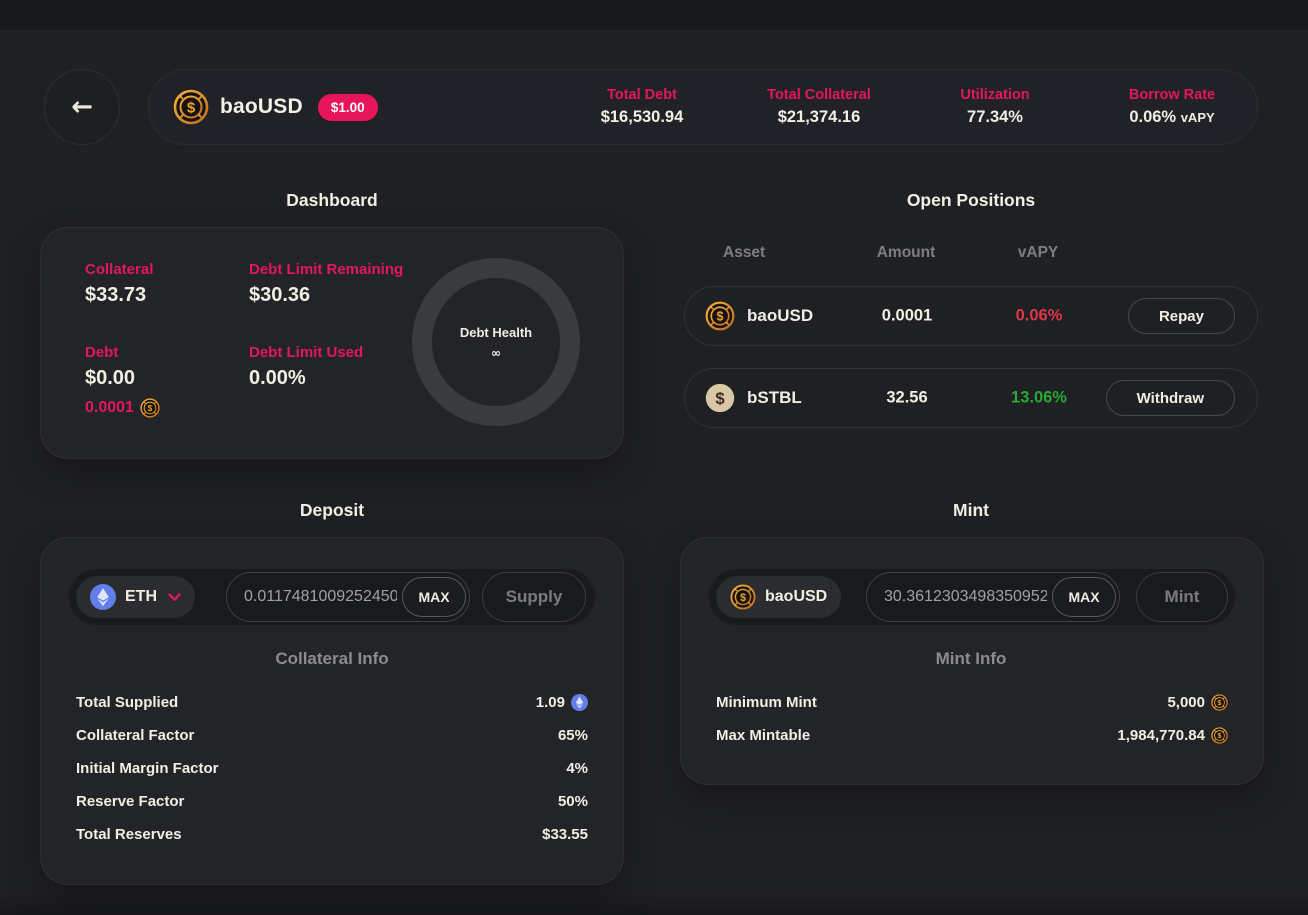  I want to click on info-row-total-supplied: Total Supplied 1.09, so click(332, 702).